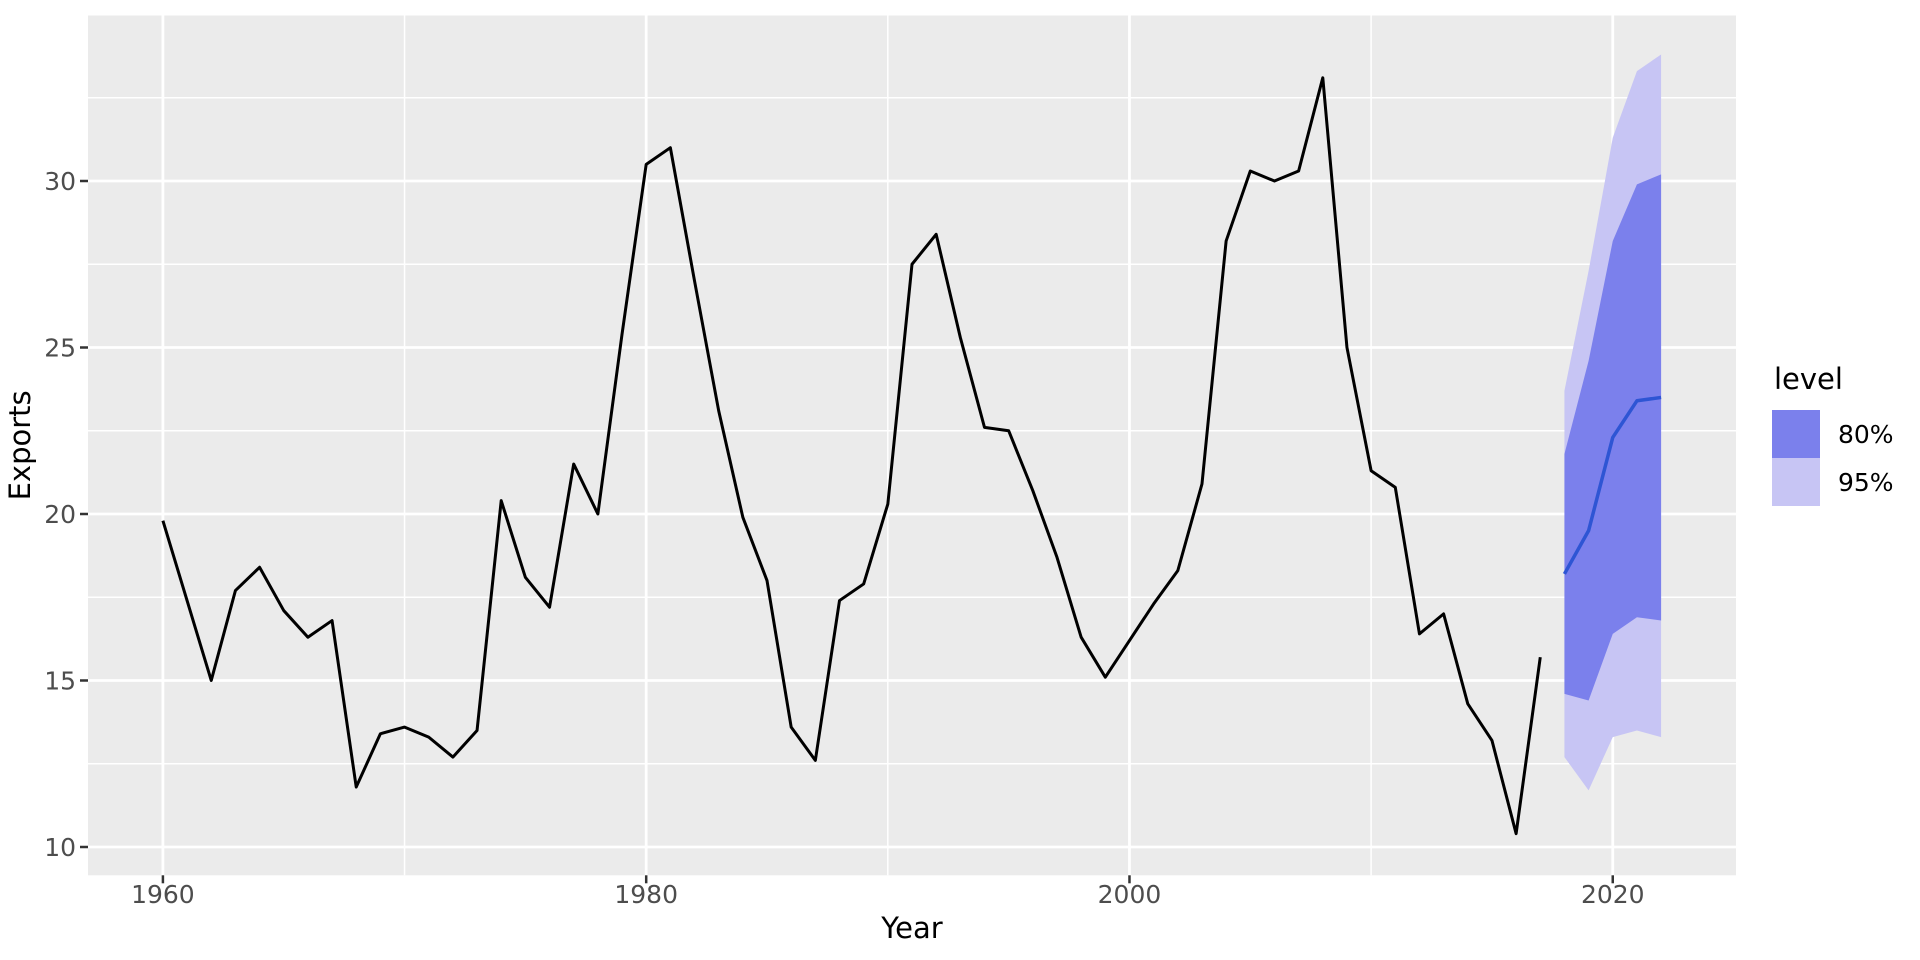  What do you see at coordinates (60, 680) in the screenshot?
I see `y-tick-label: 15` at bounding box center [60, 680].